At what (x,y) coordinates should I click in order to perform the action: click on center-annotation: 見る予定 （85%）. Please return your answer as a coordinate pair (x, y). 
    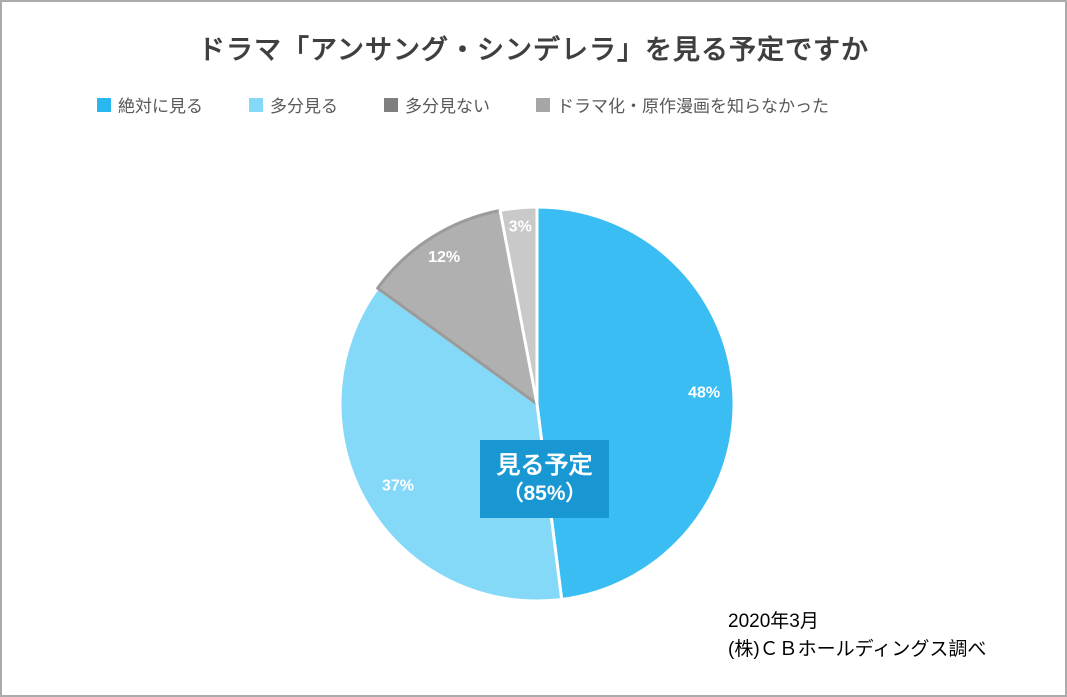
    Looking at the image, I should click on (544, 479).